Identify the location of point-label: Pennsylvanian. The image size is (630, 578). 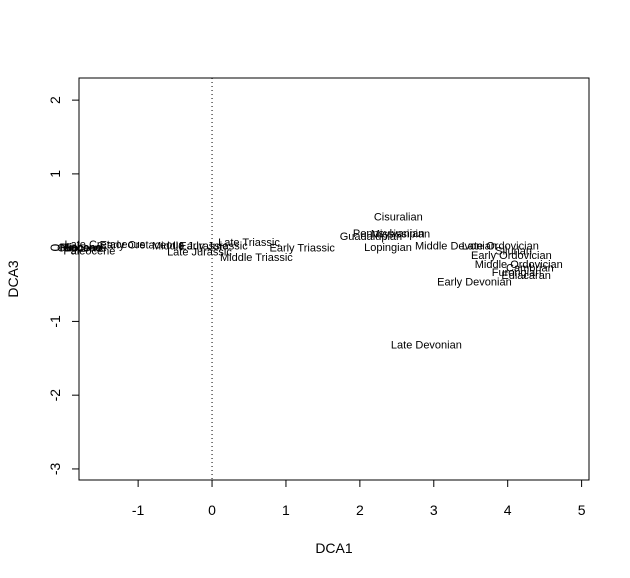
(389, 234).